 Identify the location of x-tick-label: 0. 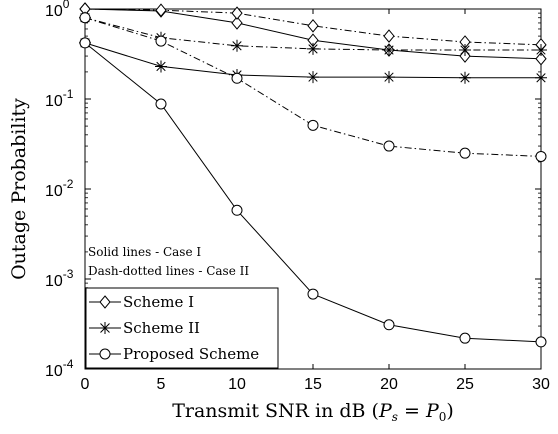
(85, 384).